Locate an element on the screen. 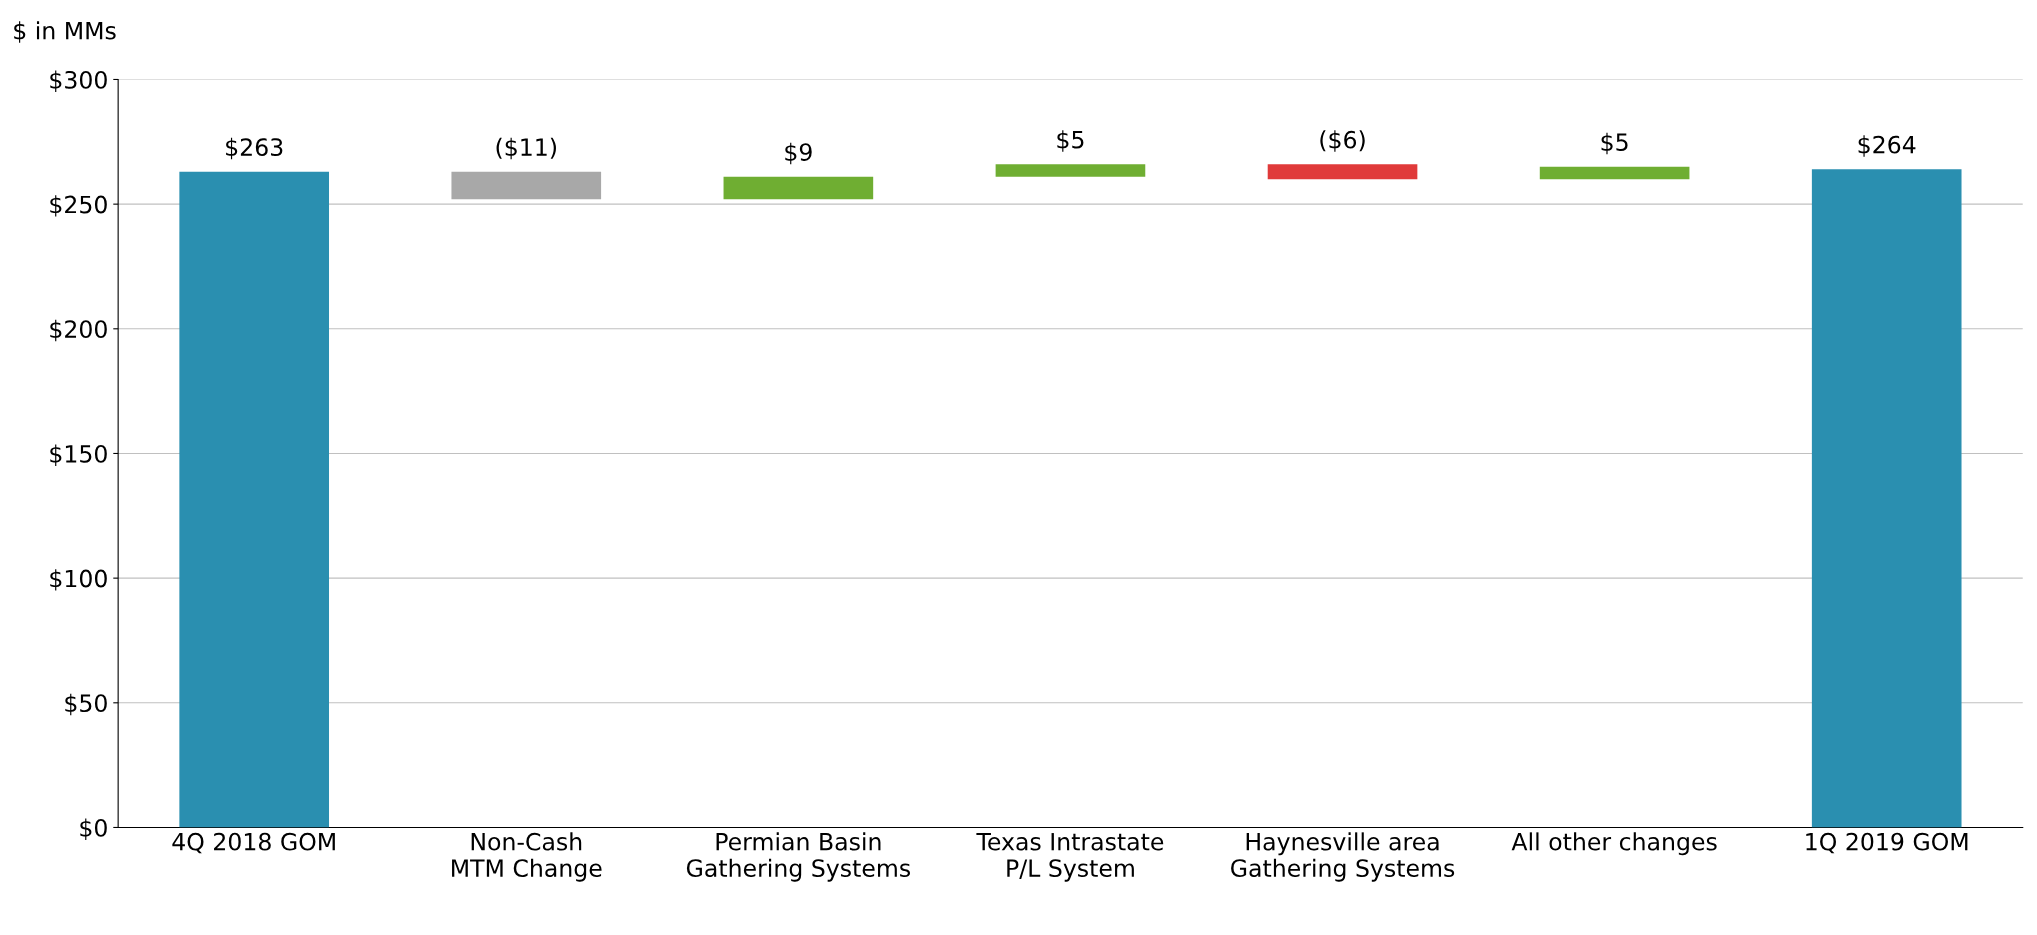 The image size is (2037, 935). x-tick-label: Haynesville area Gathering Systems is located at coordinates (1343, 857).